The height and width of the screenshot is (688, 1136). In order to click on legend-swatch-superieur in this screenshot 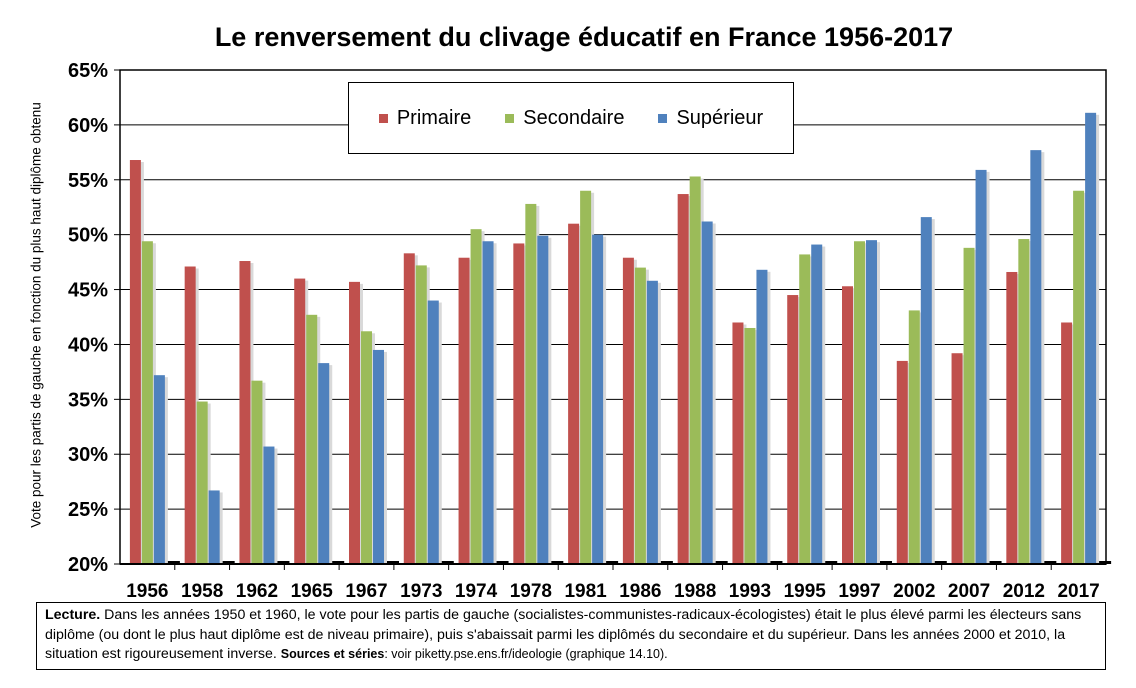, I will do `click(663, 118)`.